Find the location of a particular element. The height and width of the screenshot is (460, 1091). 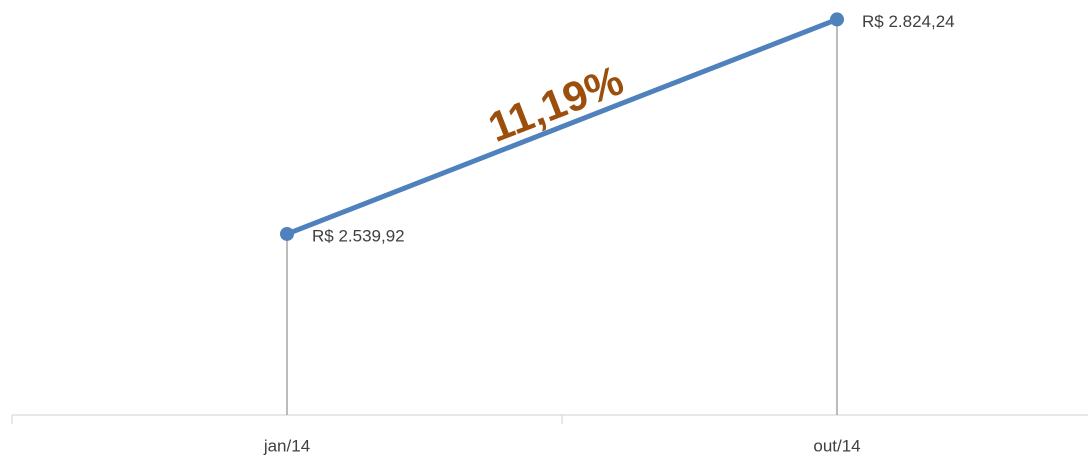

x-tick-label: jan/14 is located at coordinates (286, 445).